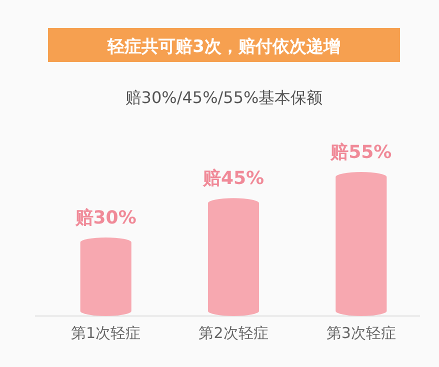 Image resolution: width=439 pixels, height=367 pixels. What do you see at coordinates (361, 152) in the screenshot?
I see `data-label: 赔55%` at bounding box center [361, 152].